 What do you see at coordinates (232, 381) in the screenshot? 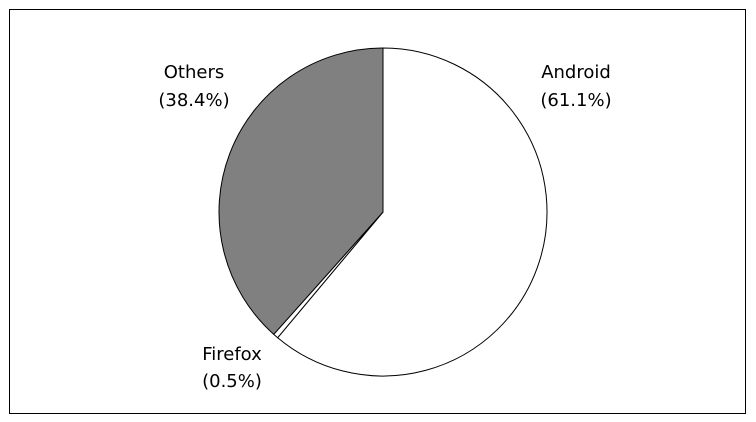
I see `slice-value-firefox: (0.5%)` at bounding box center [232, 381].